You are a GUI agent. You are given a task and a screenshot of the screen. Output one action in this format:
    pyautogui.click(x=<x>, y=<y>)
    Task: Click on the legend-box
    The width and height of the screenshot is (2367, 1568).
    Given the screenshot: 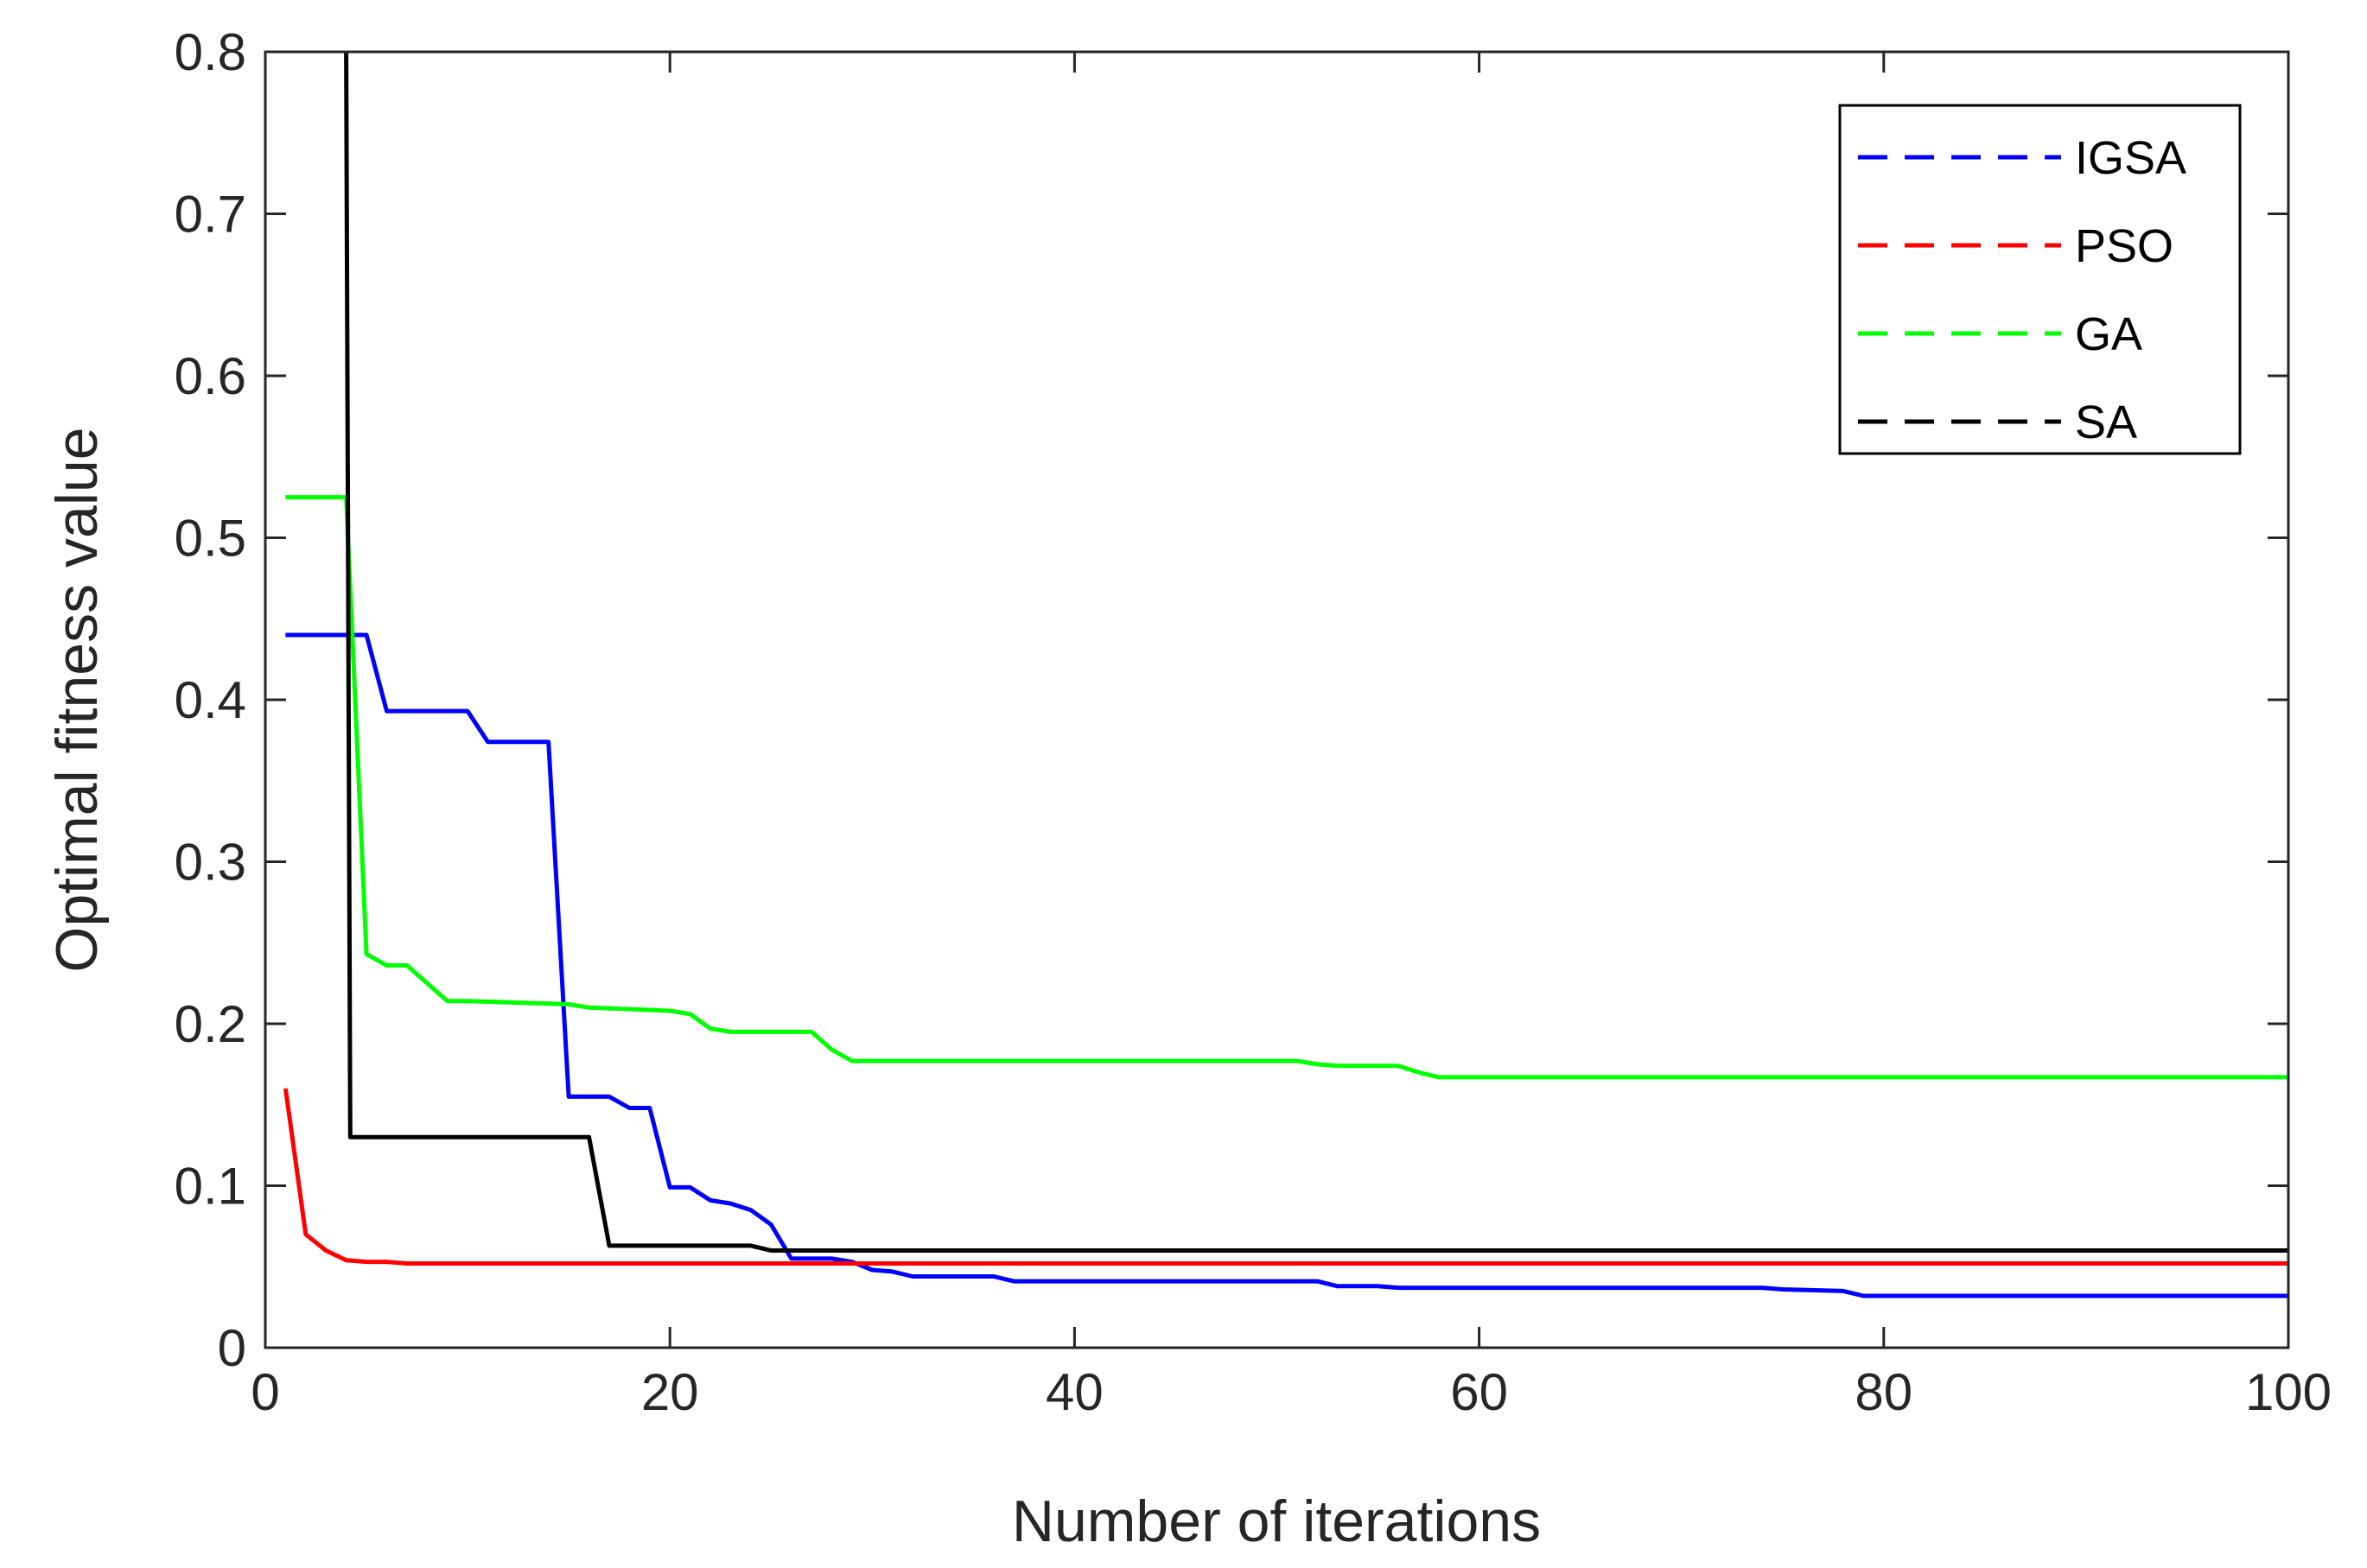 What is the action you would take?
    pyautogui.click(x=2040, y=279)
    